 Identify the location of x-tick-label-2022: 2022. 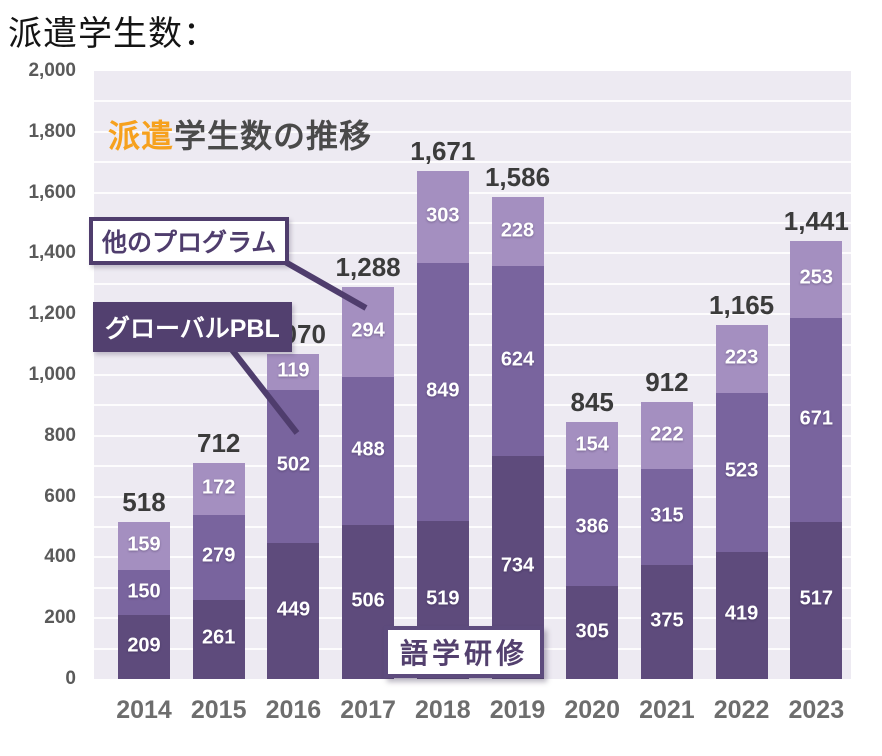
(741, 710).